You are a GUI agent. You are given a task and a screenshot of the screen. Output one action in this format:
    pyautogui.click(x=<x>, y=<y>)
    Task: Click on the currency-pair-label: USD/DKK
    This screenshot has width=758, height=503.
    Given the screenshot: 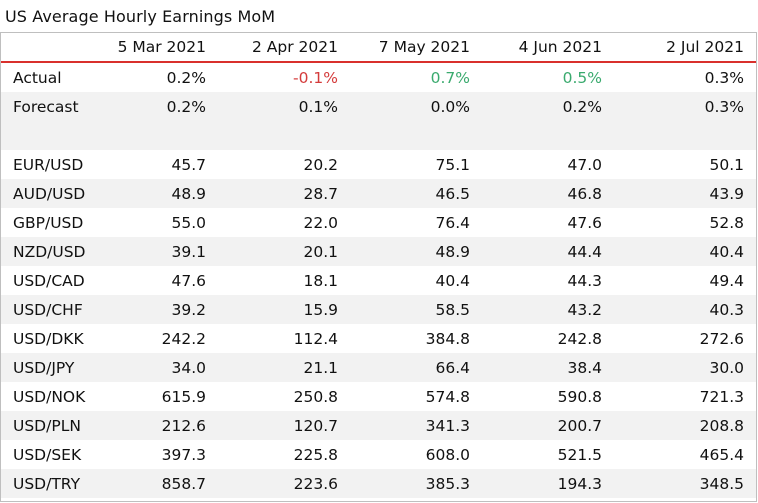 What is the action you would take?
    pyautogui.click(x=48, y=338)
    